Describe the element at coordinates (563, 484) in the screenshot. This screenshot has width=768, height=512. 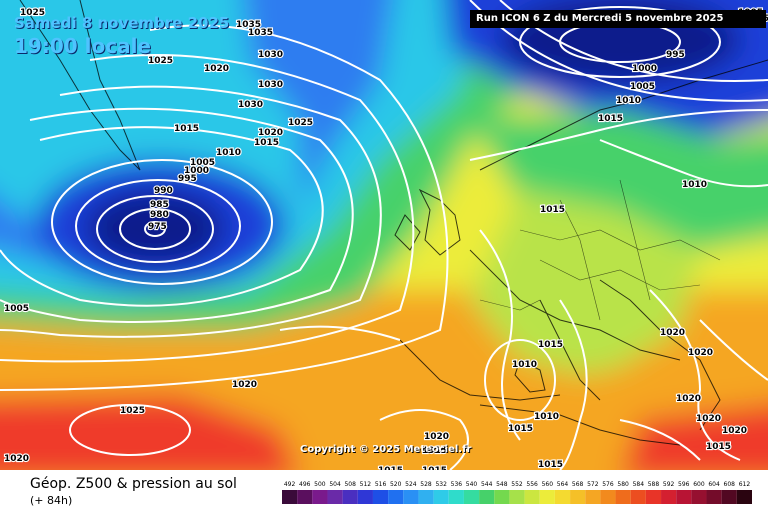
I see `scale-tick-label: 564` at that location.